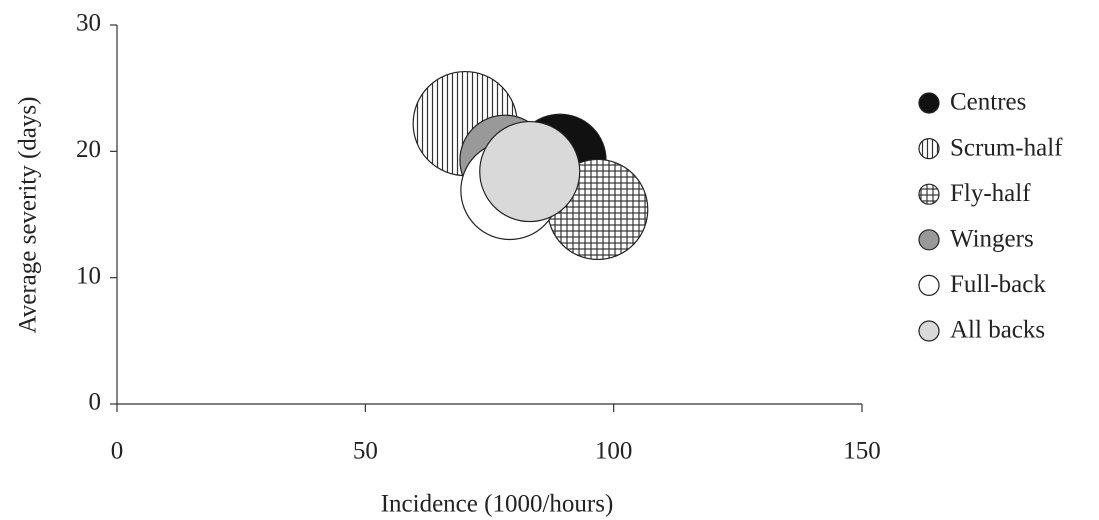 The image size is (1099, 520). I want to click on legend-label: Fly-half, so click(990, 193).